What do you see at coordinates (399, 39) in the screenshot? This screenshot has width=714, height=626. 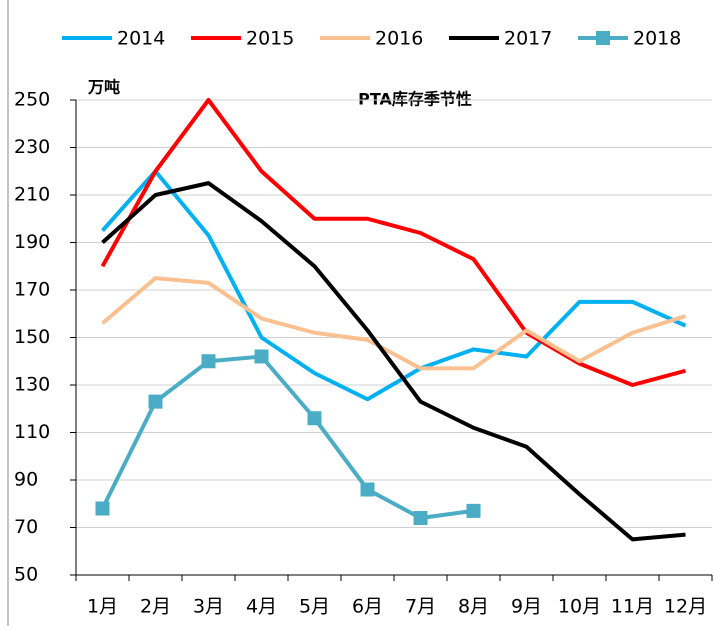 I see `legend-label: 2016` at bounding box center [399, 39].